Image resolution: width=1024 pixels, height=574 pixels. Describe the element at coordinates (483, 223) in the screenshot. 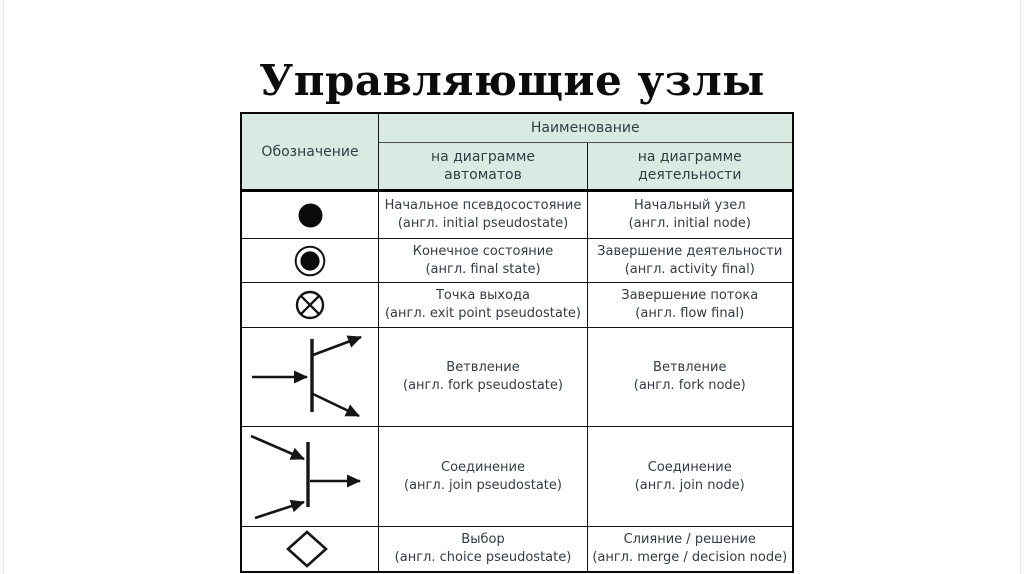

I see `term-eng: (англ. initial pseudostate)` at that location.